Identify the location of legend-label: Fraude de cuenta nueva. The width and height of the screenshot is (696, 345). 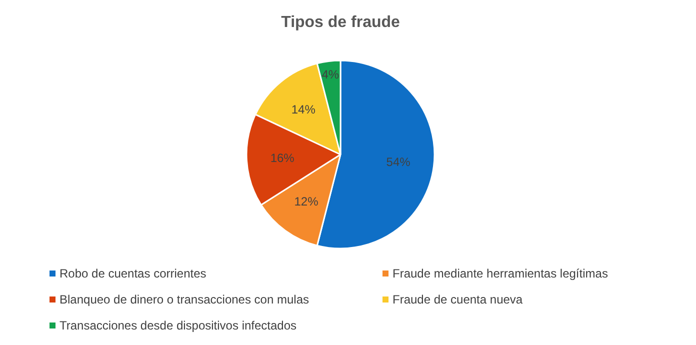
(457, 299).